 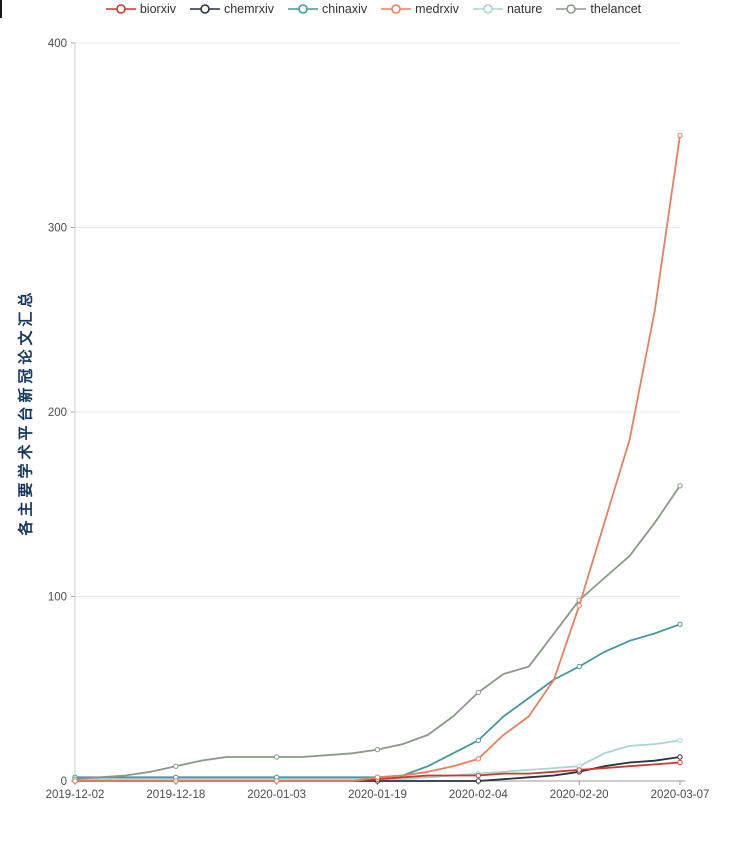 I want to click on y-tick-label: 200, so click(x=57, y=413).